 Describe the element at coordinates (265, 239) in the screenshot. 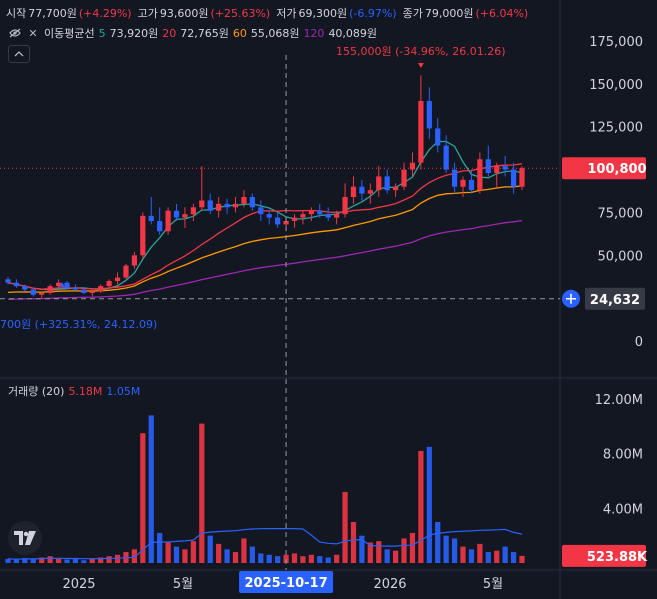

I see `ma60-line` at that location.